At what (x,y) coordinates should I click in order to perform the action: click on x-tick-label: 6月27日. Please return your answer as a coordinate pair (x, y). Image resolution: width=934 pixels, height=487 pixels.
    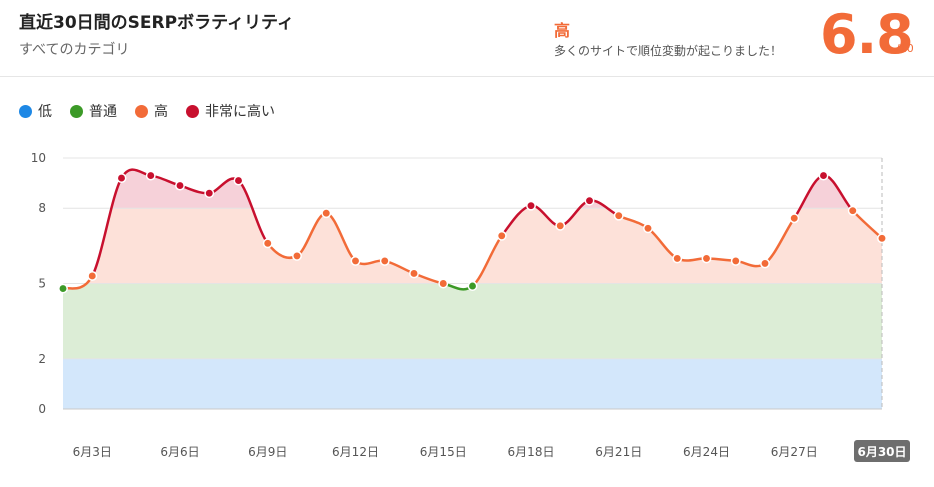
    Looking at the image, I should click on (794, 452).